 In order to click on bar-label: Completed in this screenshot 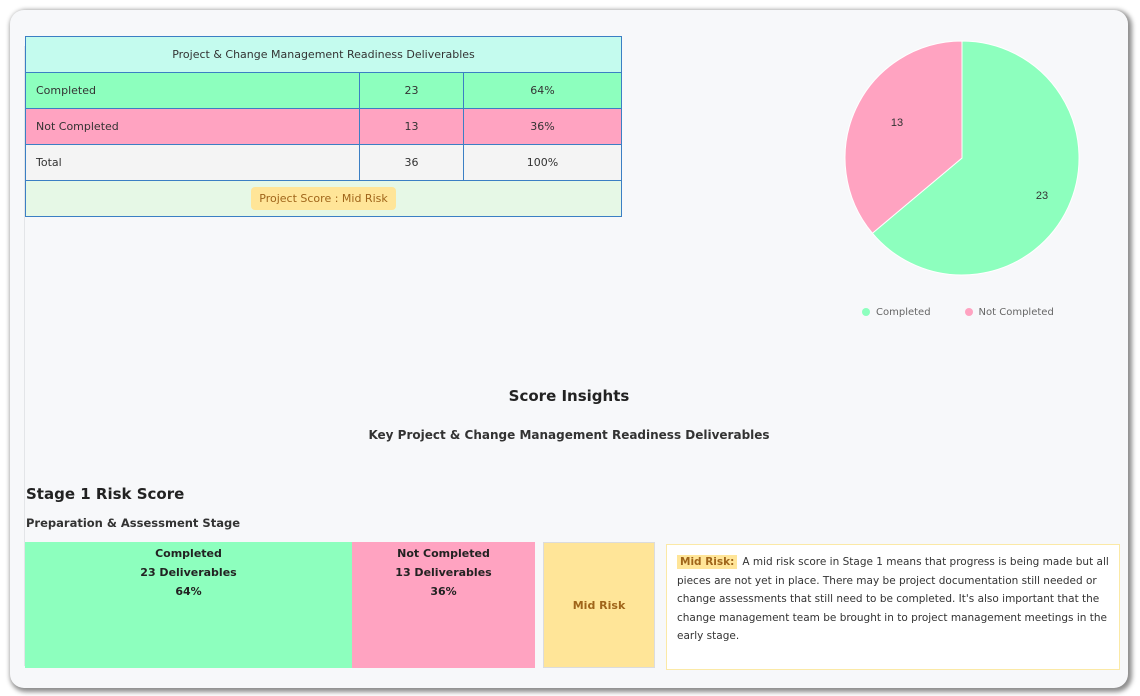, I will do `click(188, 553)`.